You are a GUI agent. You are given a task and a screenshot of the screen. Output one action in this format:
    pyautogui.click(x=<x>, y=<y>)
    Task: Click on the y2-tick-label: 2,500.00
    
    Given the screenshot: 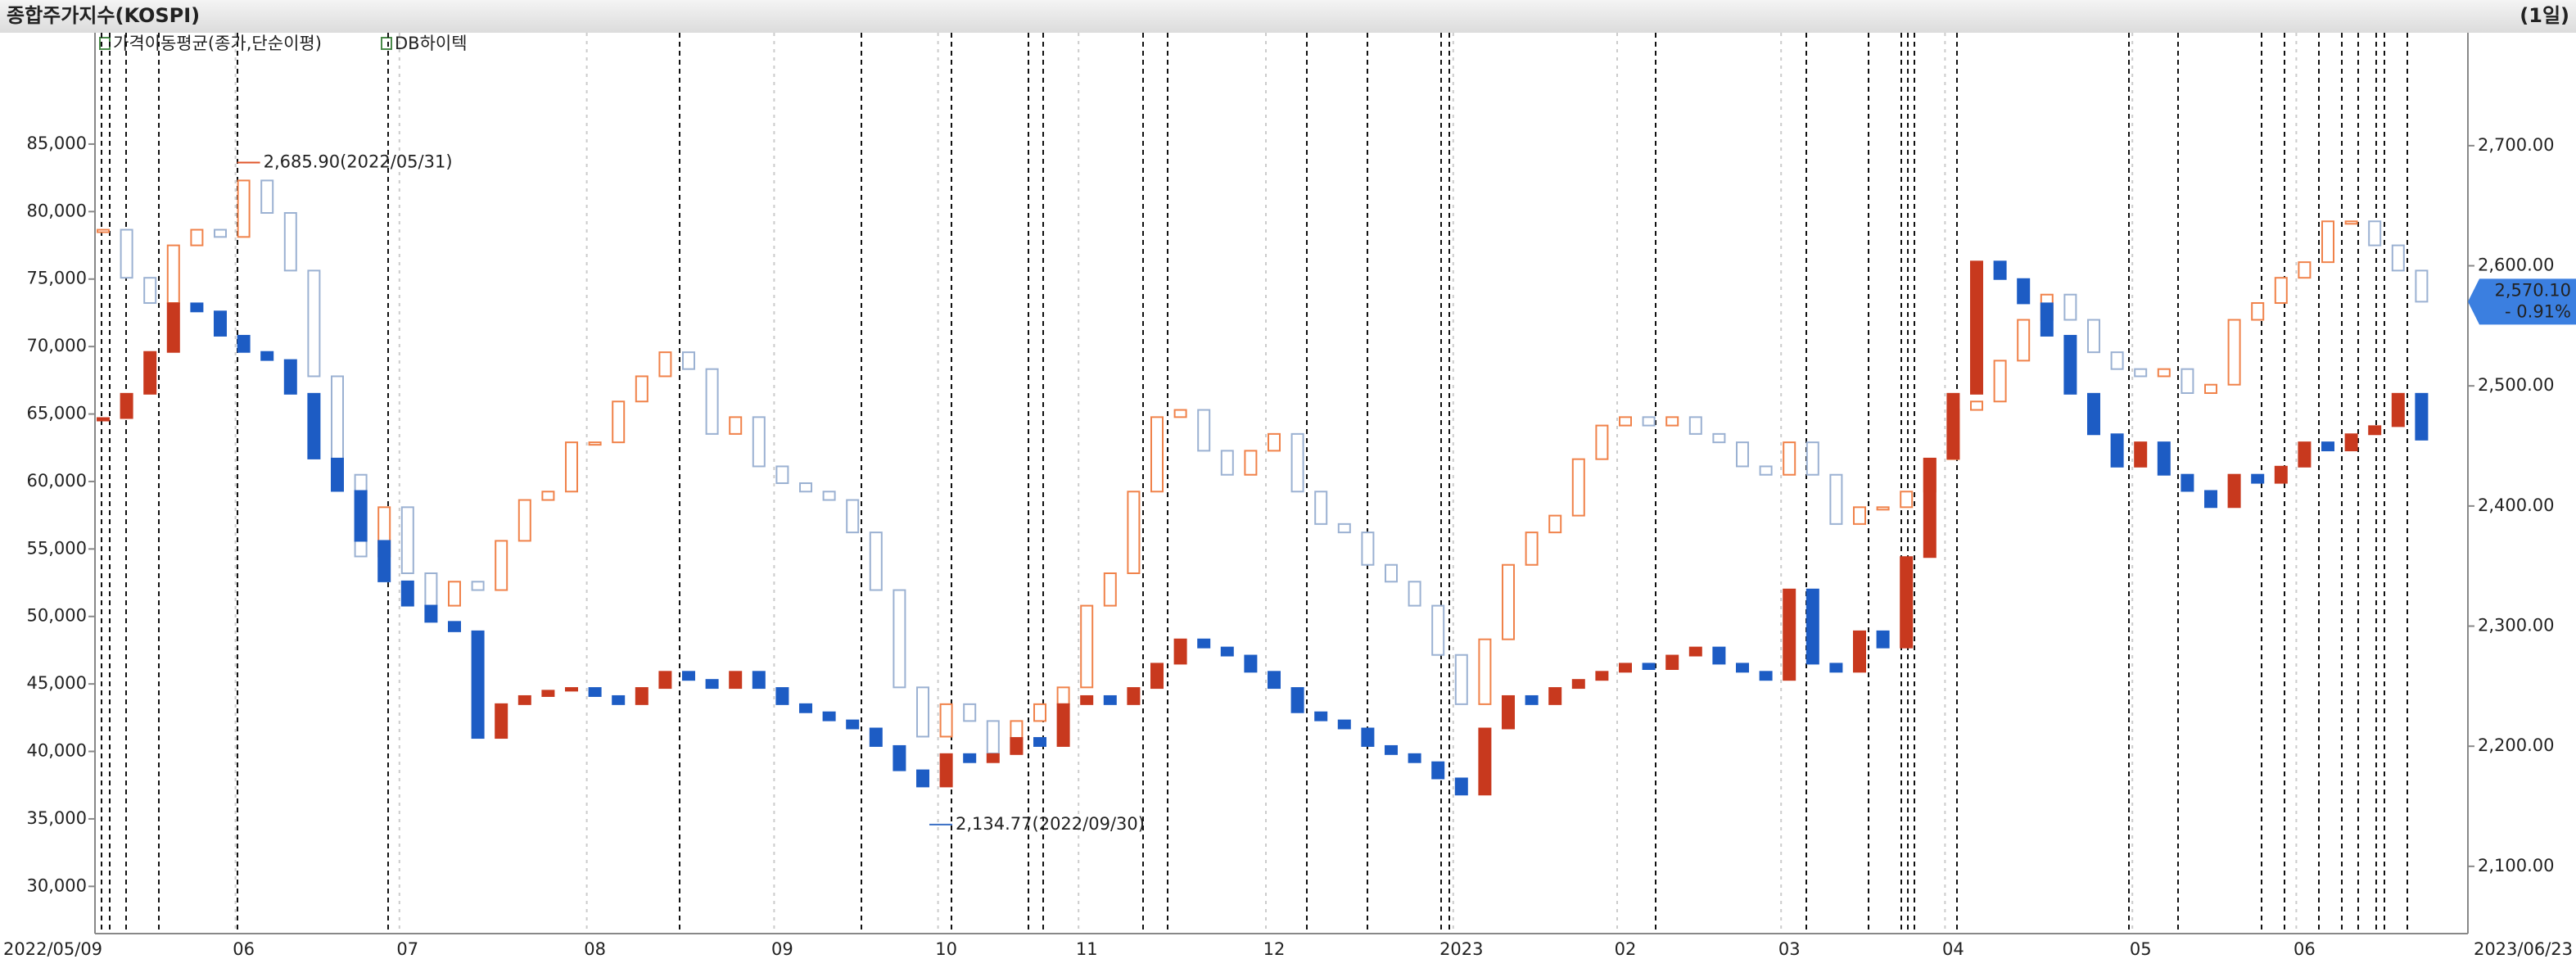 What is the action you would take?
    pyautogui.click(x=2516, y=385)
    